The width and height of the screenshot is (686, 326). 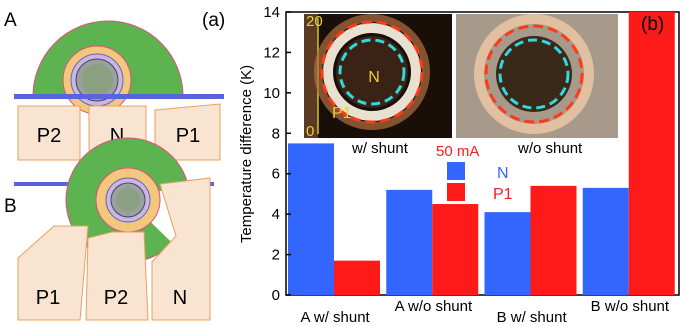 I want to click on y-axis-label: Temperature difference (K), so click(x=246, y=154).